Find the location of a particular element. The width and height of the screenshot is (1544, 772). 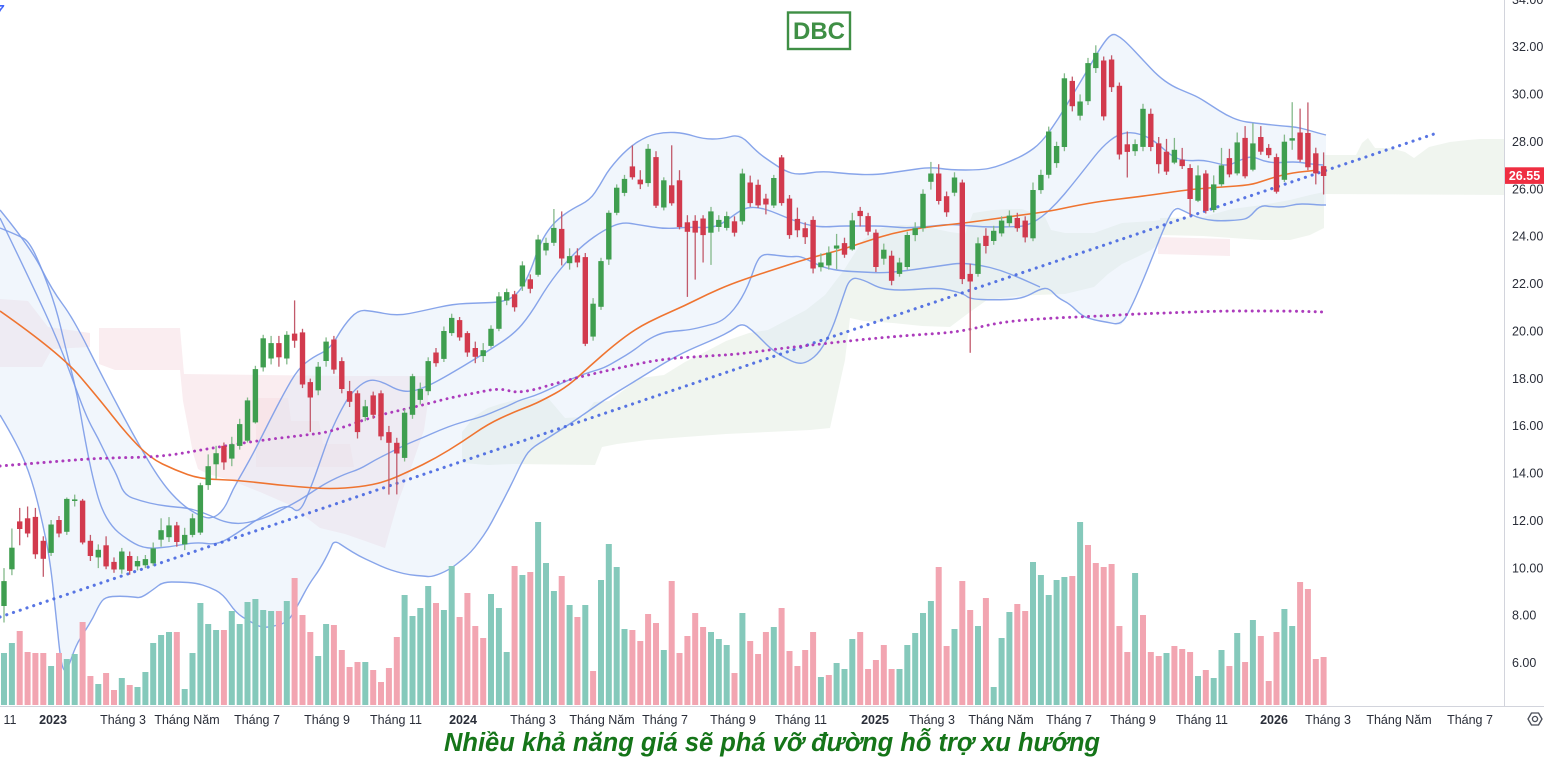

svg-text: 10.00 is located at coordinates (1527, 568).